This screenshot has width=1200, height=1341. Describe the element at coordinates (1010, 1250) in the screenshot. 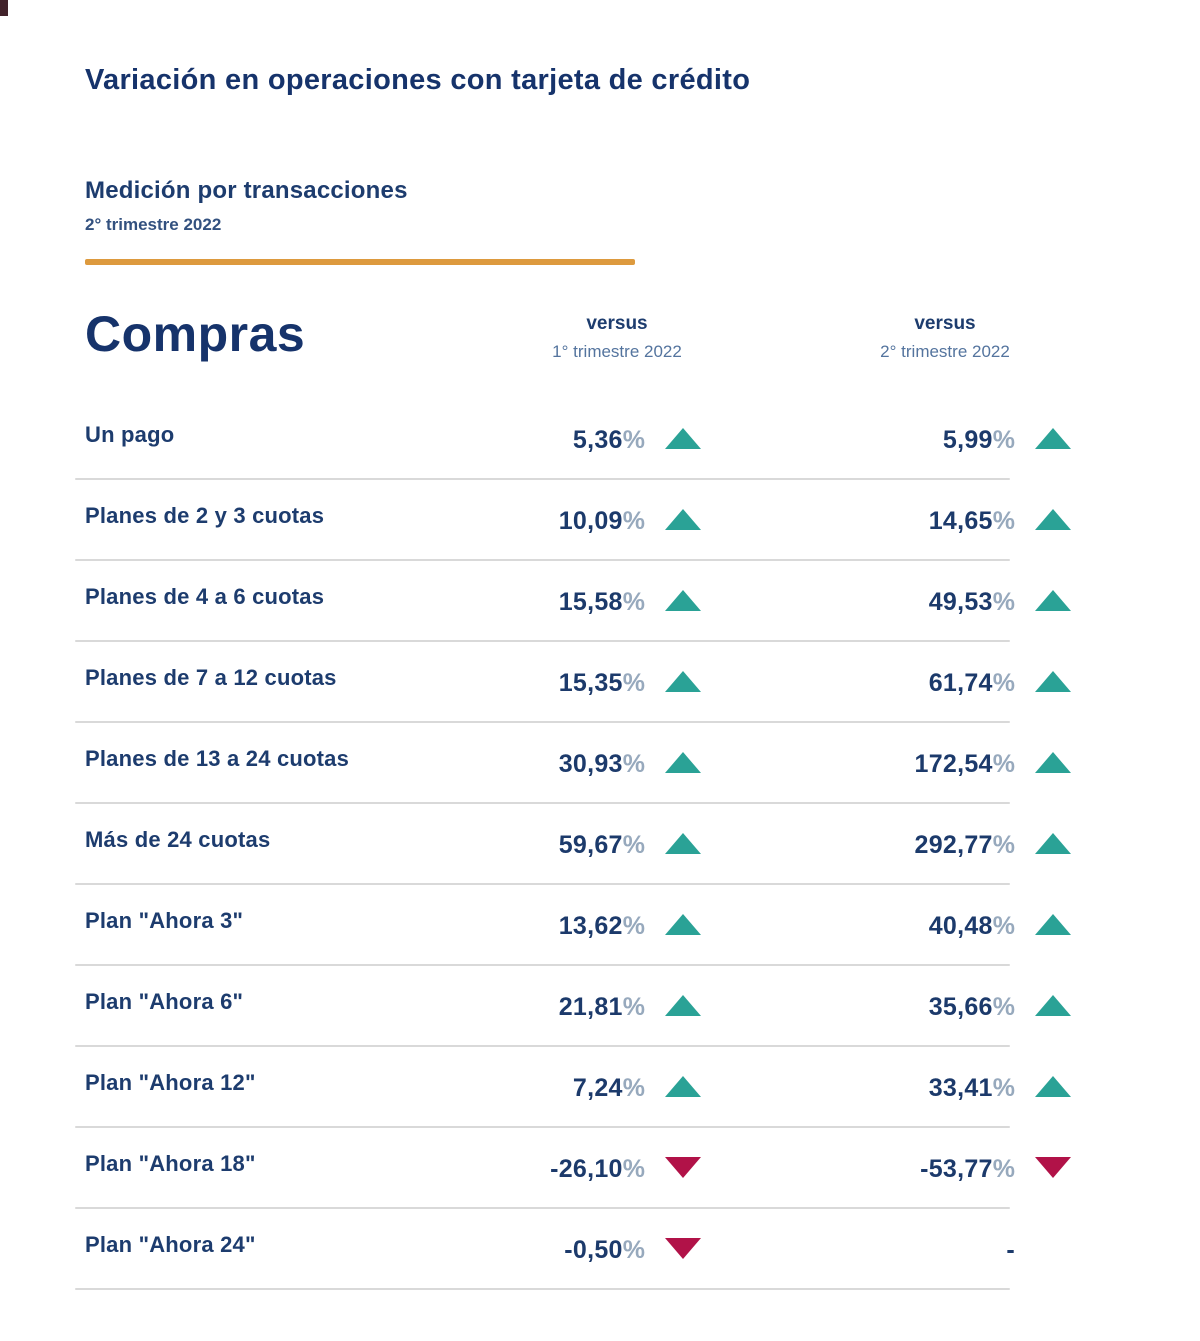

I see `value-vs-q2: -` at that location.